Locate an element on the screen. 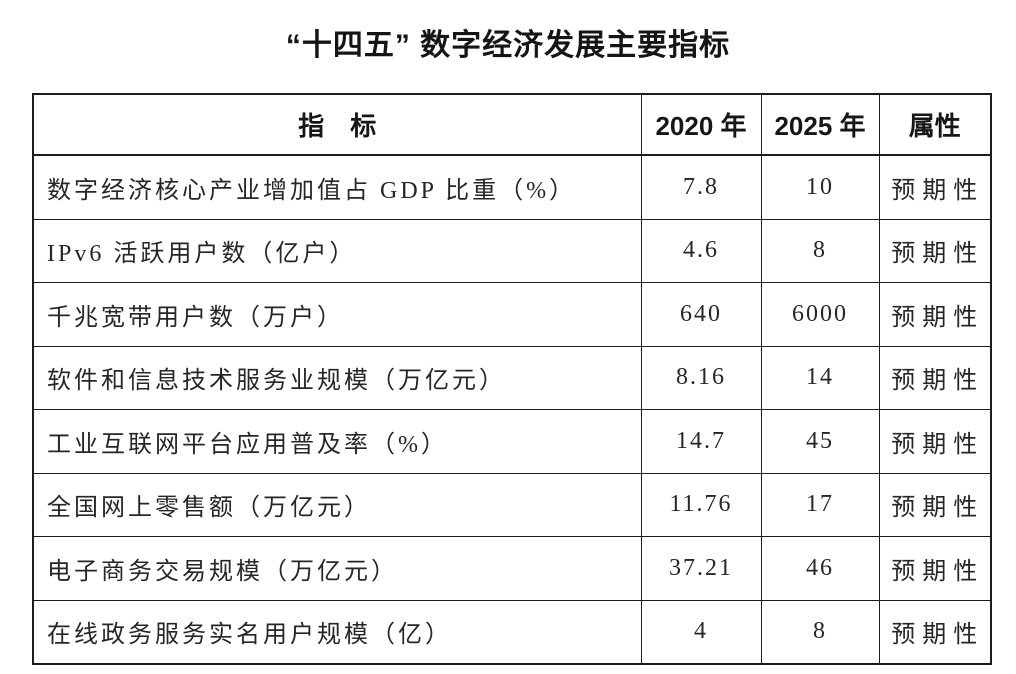  value-2025-cell: 46 is located at coordinates (820, 568).